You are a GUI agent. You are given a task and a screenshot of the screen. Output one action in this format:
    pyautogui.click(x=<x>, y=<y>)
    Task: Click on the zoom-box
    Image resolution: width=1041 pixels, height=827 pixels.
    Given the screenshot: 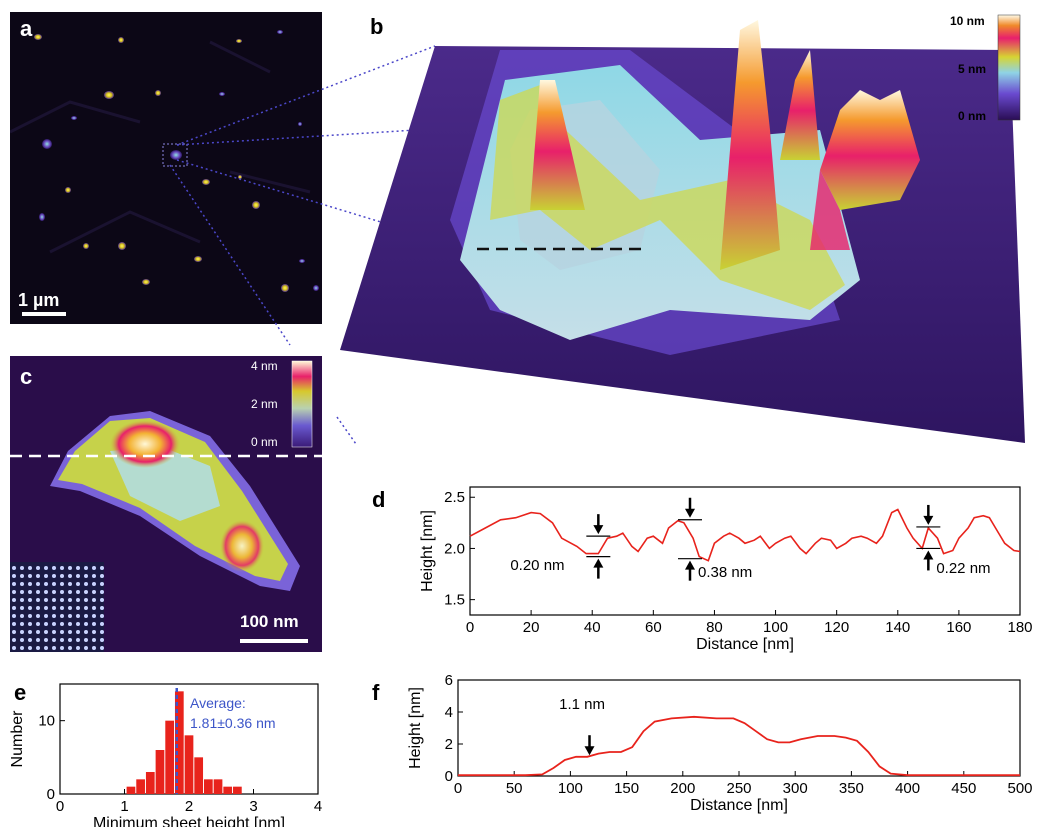 What is the action you would take?
    pyautogui.click(x=175, y=155)
    